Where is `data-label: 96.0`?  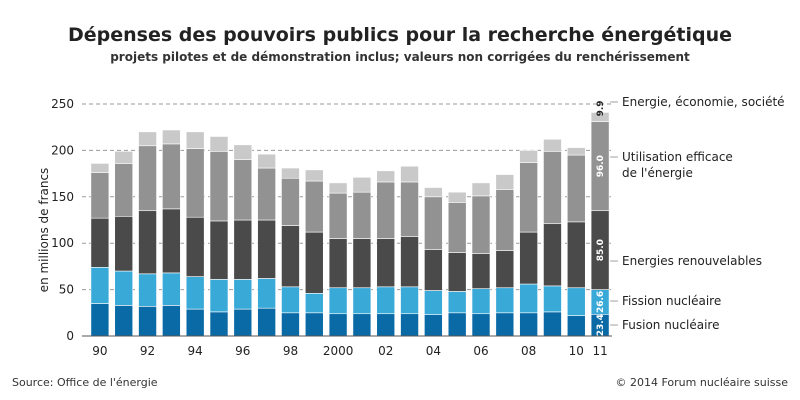 data-label: 96.0 is located at coordinates (601, 166).